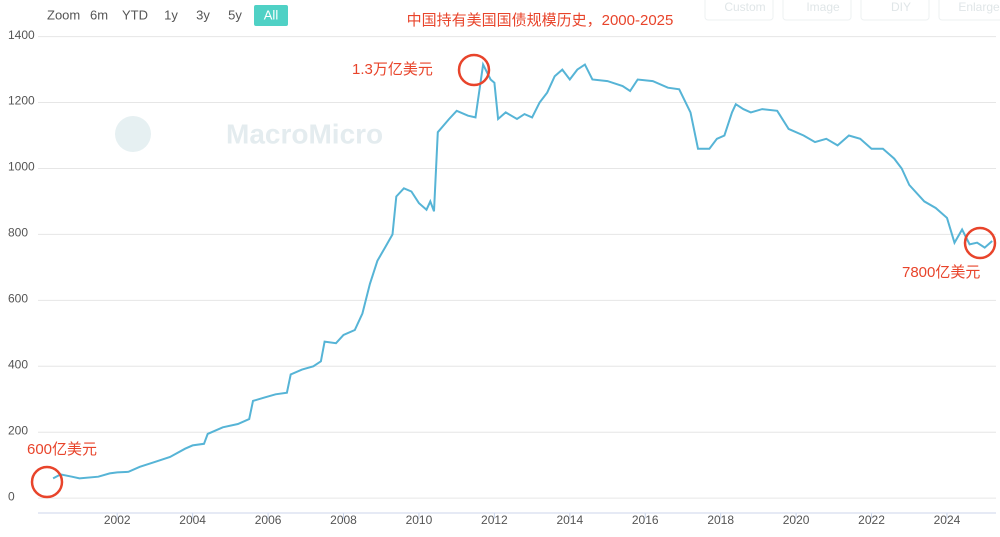 This screenshot has width=1000, height=537. What do you see at coordinates (21, 167) in the screenshot?
I see `y-tick-label: 1000` at bounding box center [21, 167].